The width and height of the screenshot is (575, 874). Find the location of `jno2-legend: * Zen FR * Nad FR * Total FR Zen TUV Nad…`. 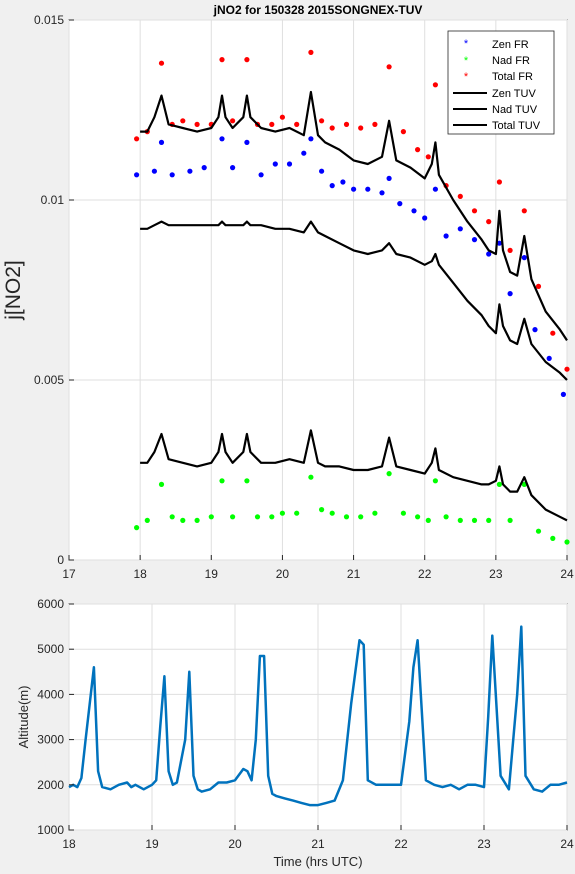

jno2-legend: * Zen FR * Nad FR * Total FR Zen TUV Nad… is located at coordinates (501, 82).